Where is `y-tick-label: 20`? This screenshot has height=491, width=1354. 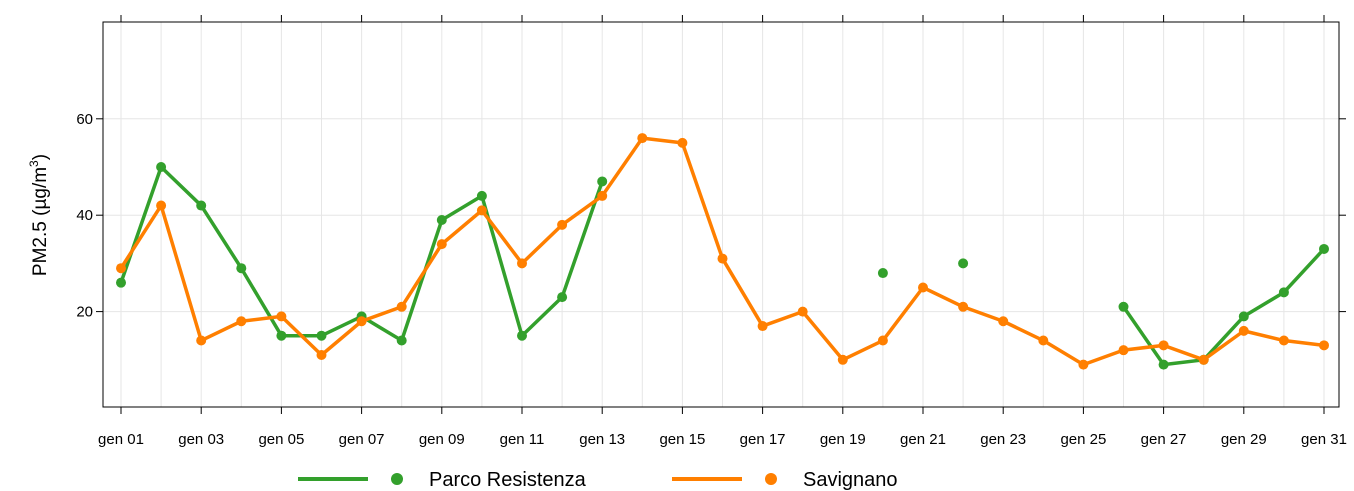
y-tick-label: 20 is located at coordinates (84, 312).